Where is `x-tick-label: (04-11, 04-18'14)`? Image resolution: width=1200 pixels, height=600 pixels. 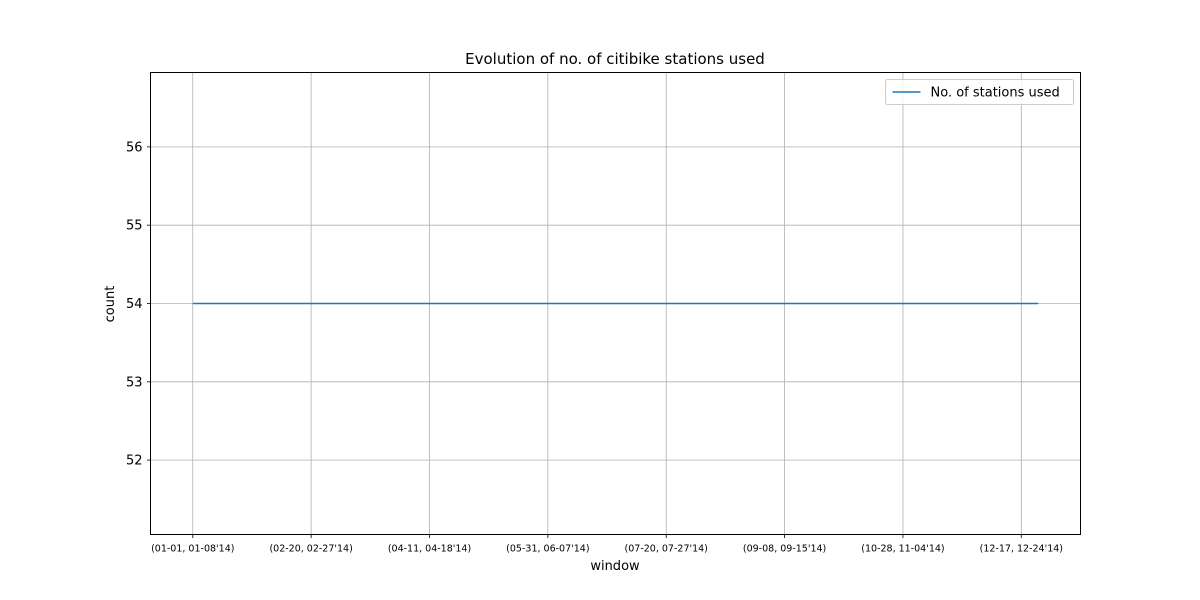
x-tick-label: (04-11, 04-18'14) is located at coordinates (429, 549).